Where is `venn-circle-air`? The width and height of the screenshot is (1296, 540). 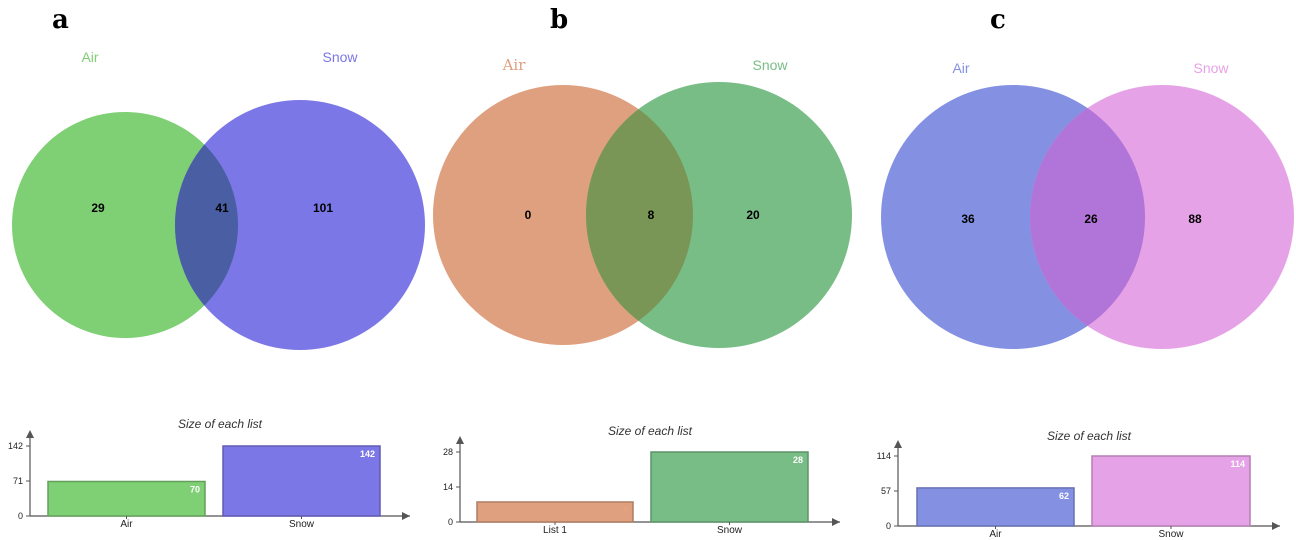
venn-circle-air is located at coordinates (125, 225).